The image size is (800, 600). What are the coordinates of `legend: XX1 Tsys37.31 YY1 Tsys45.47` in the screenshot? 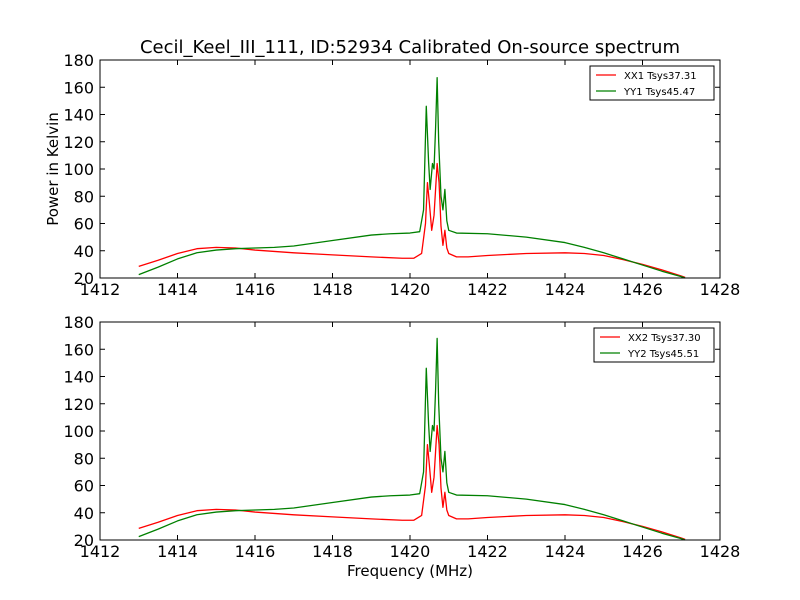 It's located at (652, 83).